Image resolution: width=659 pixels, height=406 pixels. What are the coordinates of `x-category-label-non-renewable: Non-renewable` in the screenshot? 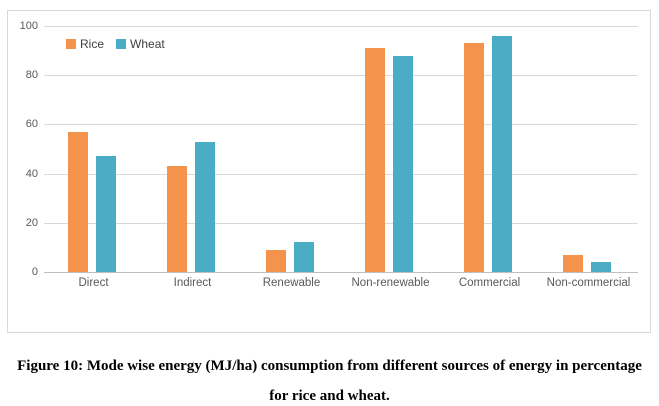 It's located at (390, 283).